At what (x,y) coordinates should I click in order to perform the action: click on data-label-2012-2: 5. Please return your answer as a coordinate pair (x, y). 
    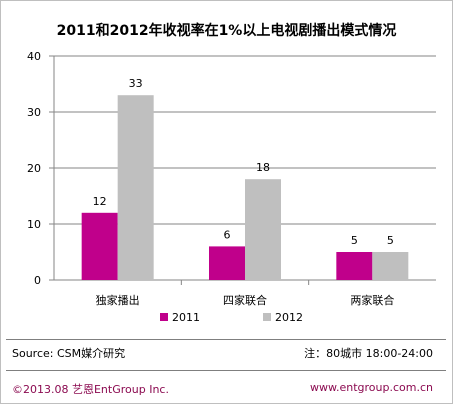
    Looking at the image, I should click on (390, 240).